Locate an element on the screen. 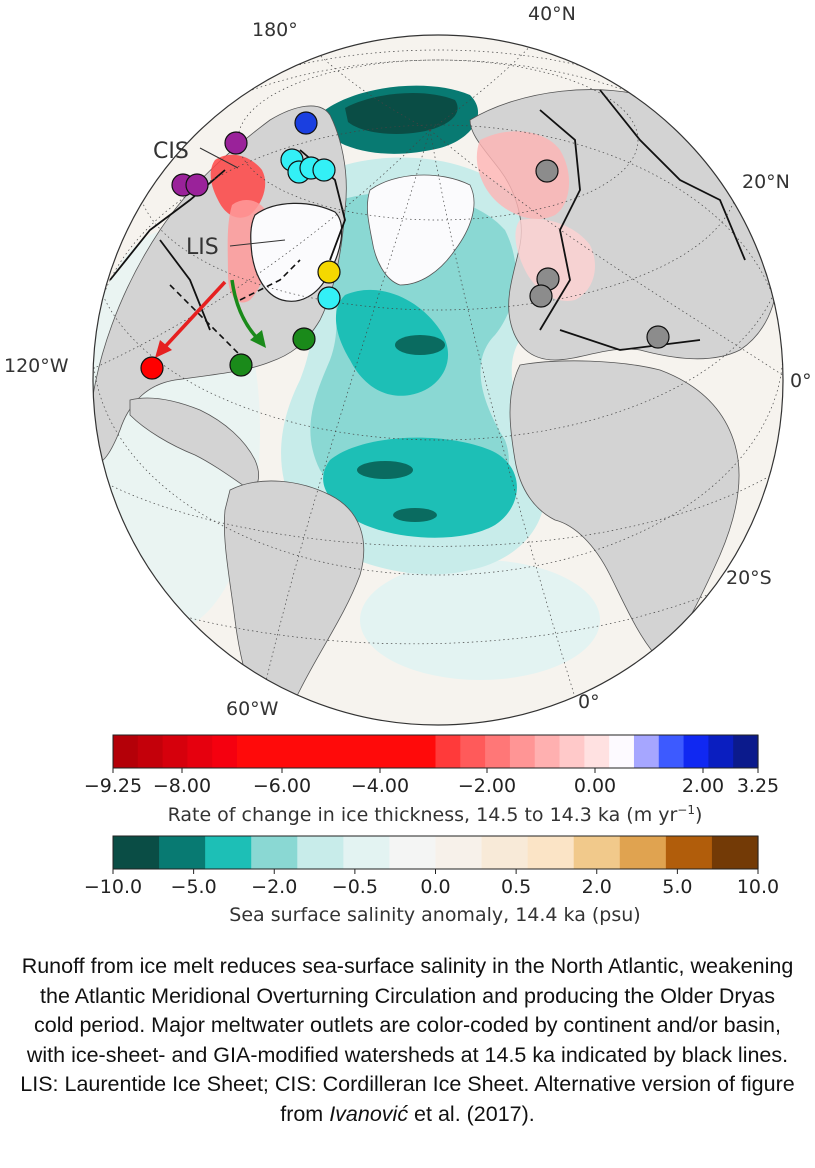 This screenshot has height=1168, width=815. label-lon-0-right: 0° is located at coordinates (801, 381).